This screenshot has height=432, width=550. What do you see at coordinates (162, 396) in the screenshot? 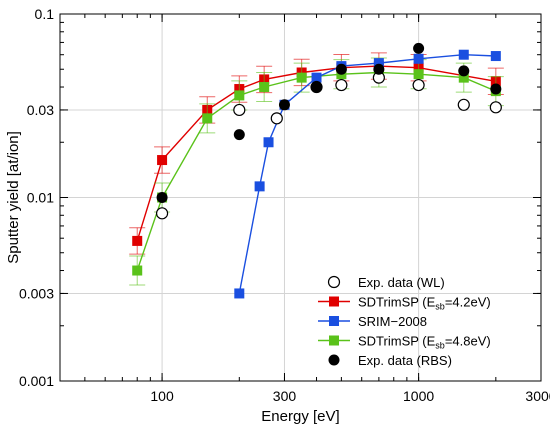
I see `x-tick-label: 100` at bounding box center [162, 396].